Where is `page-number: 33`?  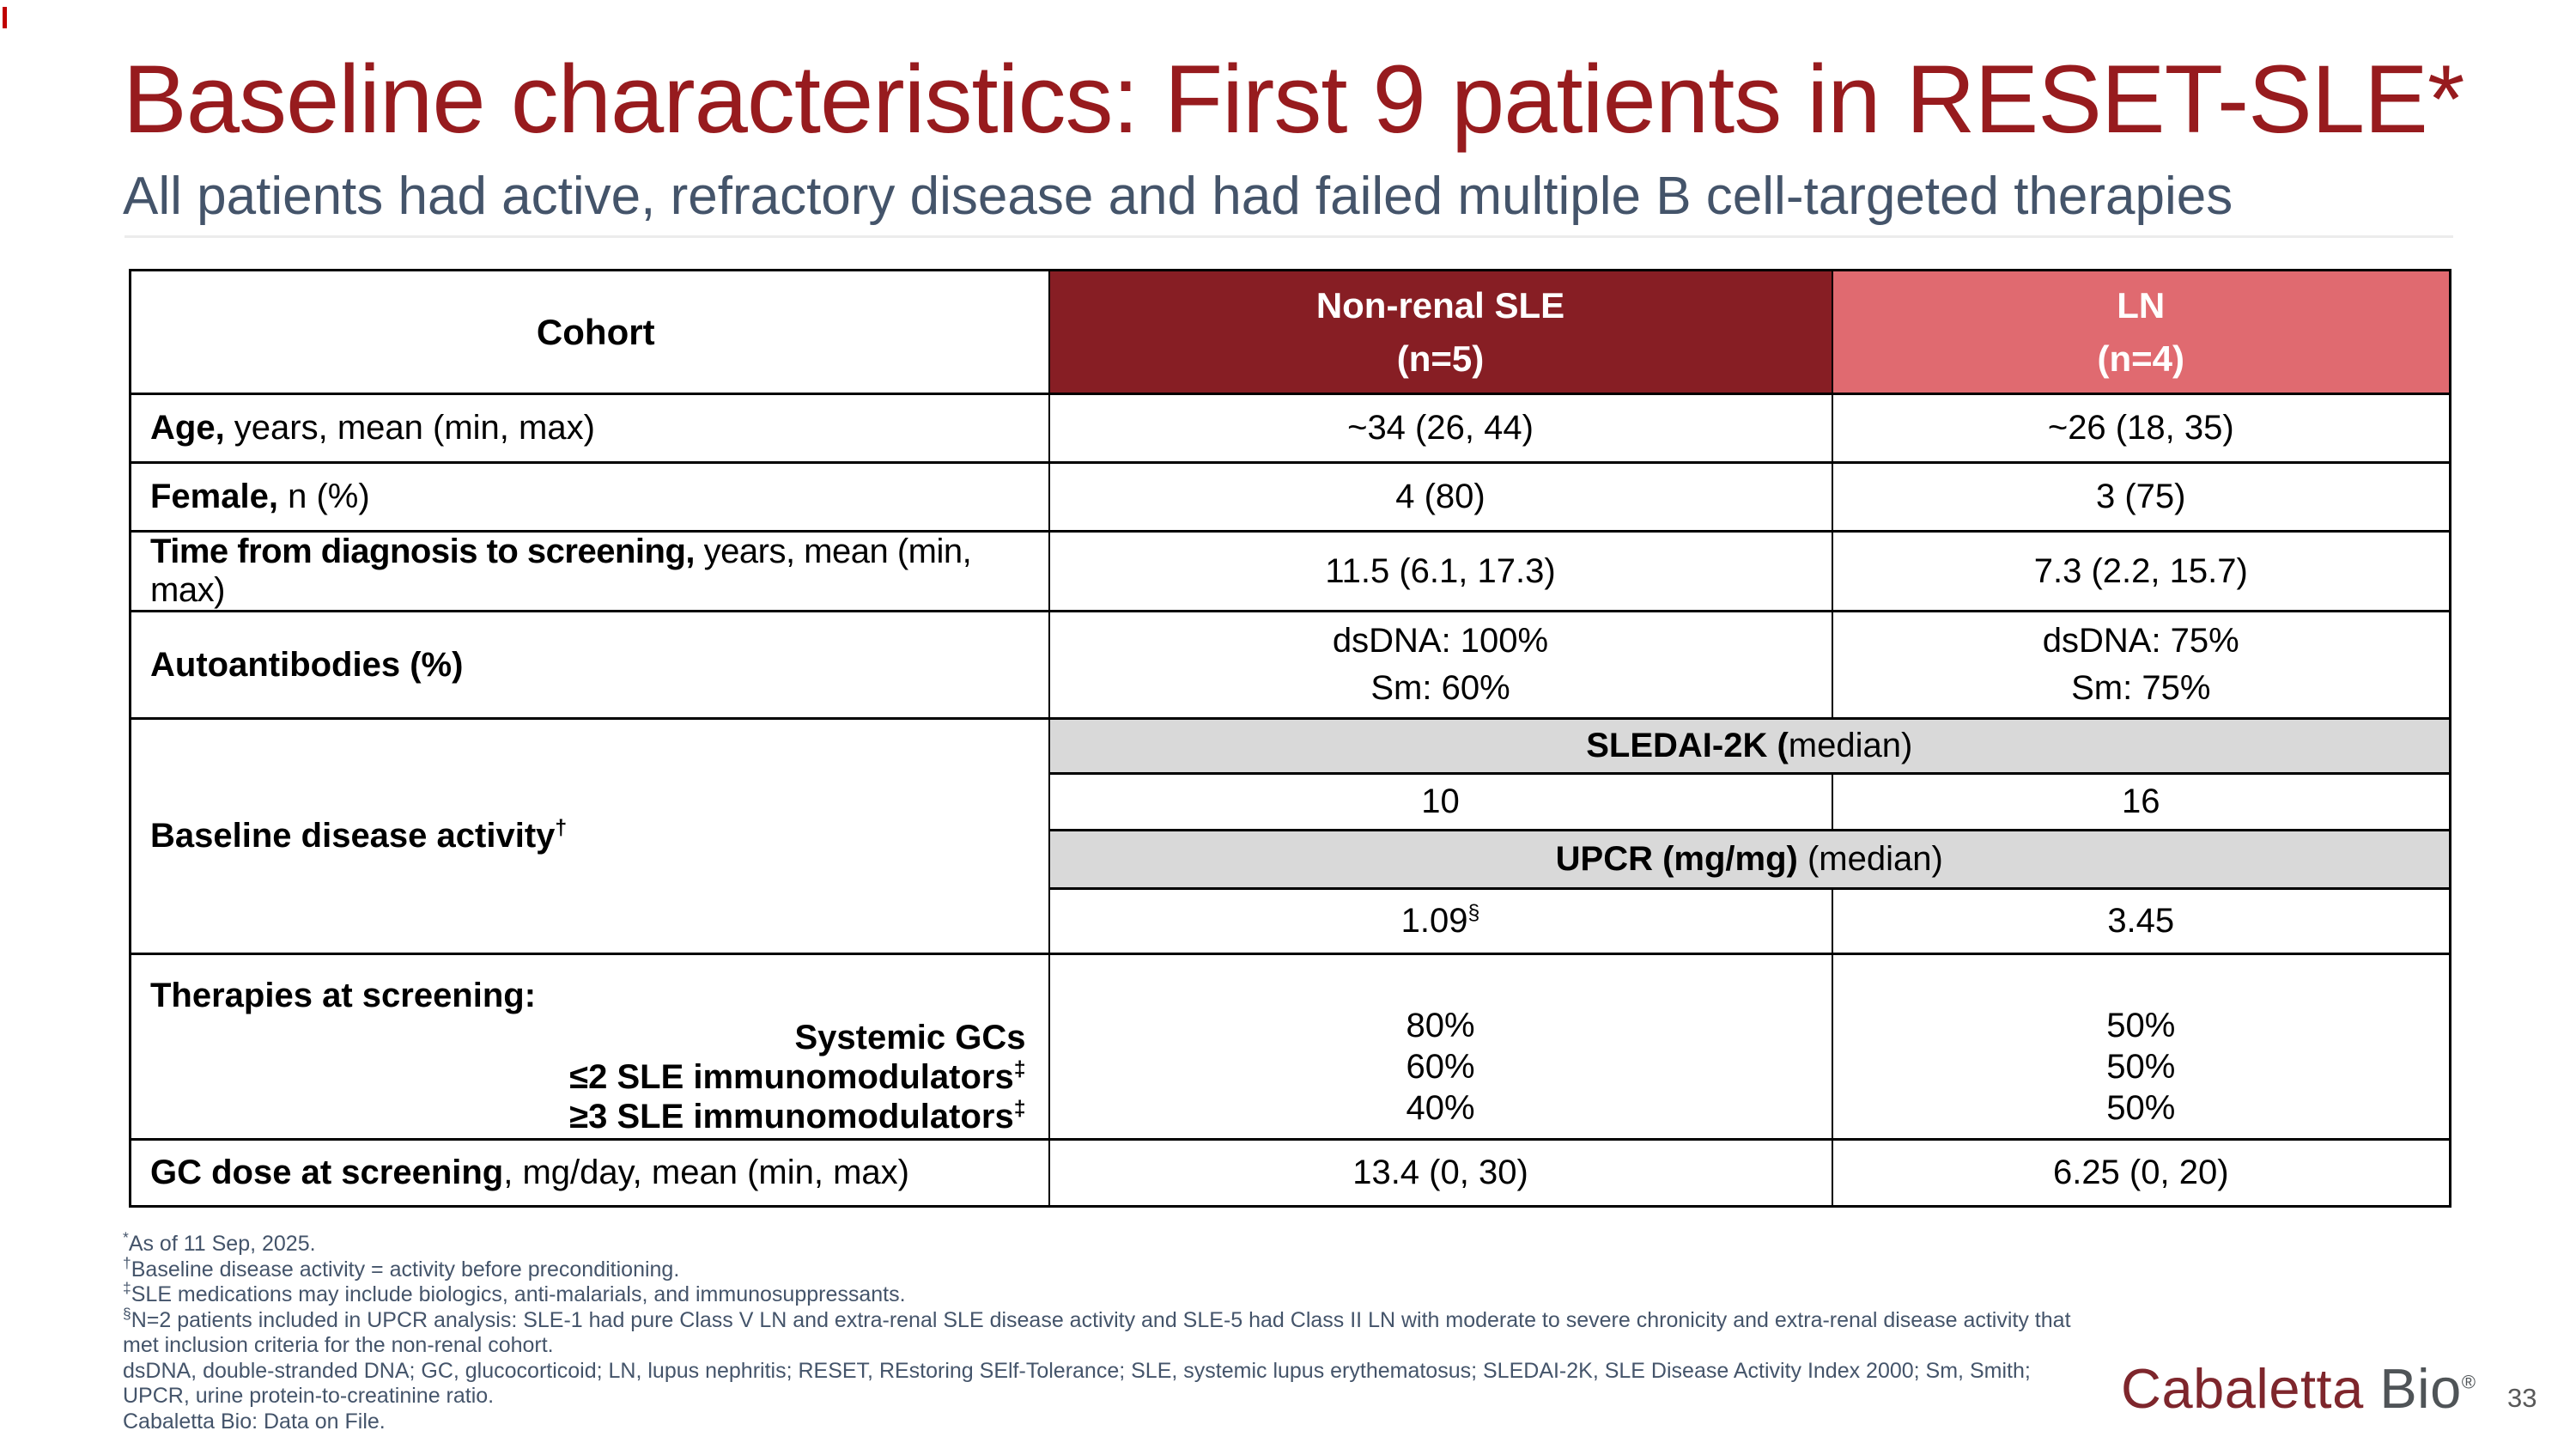
page-number: 33 is located at coordinates (2522, 1398).